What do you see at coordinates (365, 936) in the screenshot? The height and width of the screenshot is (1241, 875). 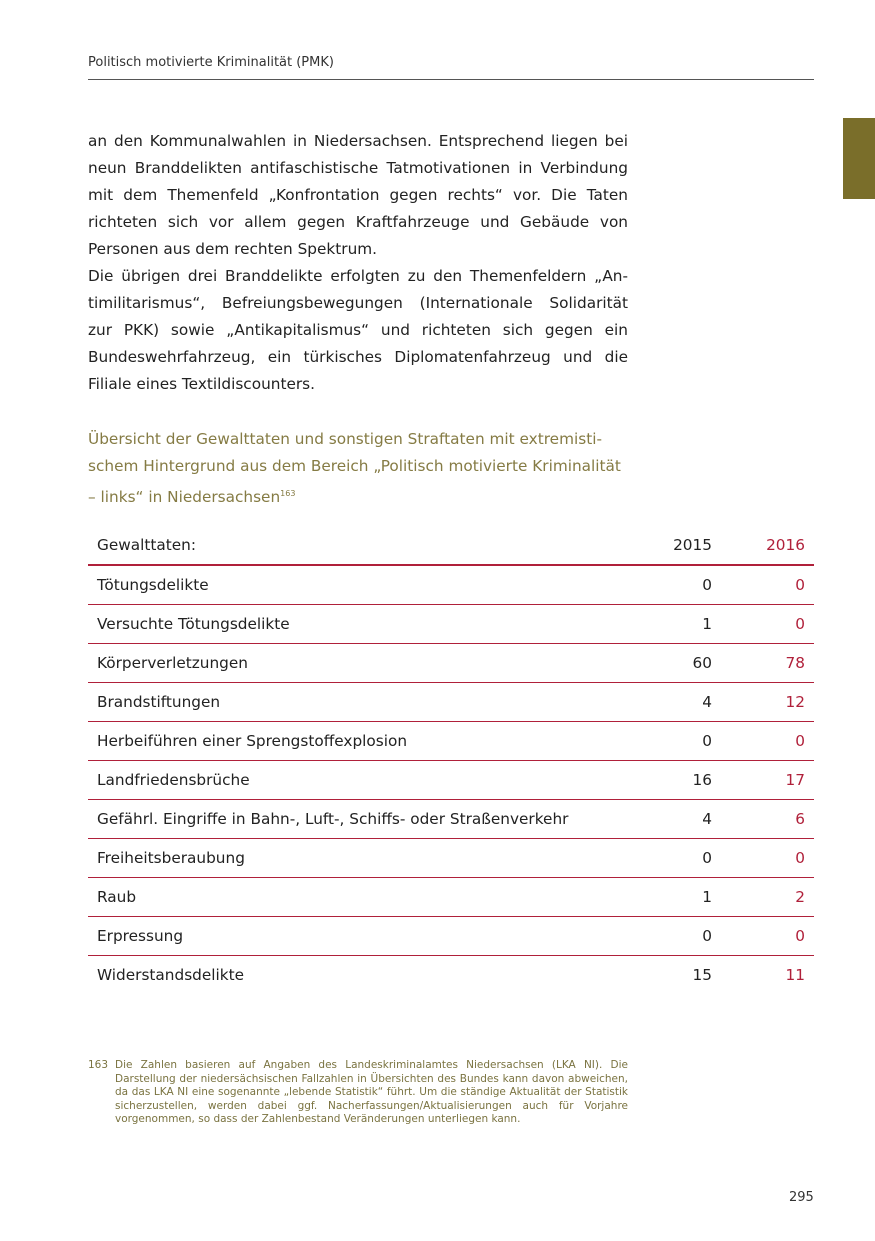 I see `row-label: Erpressung` at bounding box center [365, 936].